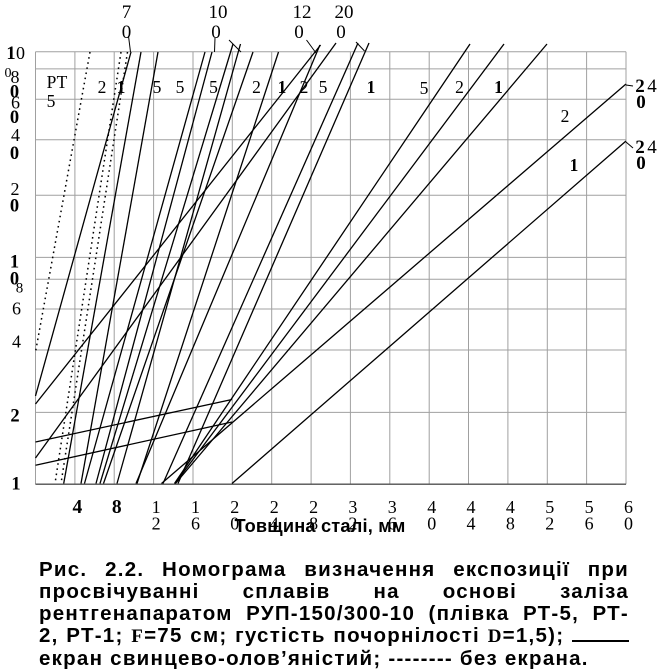  Describe the element at coordinates (302, 12) in the screenshot. I see `svg-text: 12` at that location.